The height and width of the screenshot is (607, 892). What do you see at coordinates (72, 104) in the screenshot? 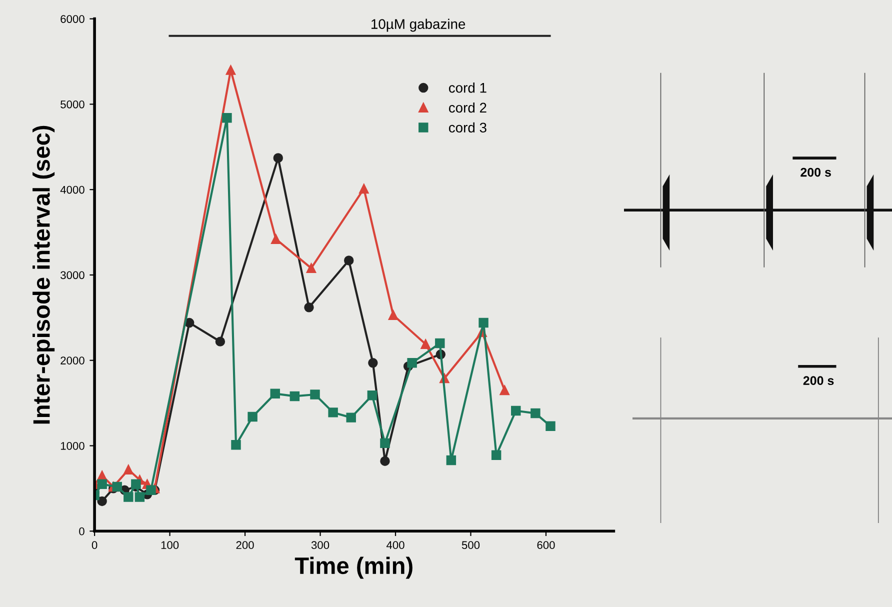
I see `y-tick-label: 5000` at bounding box center [72, 104].